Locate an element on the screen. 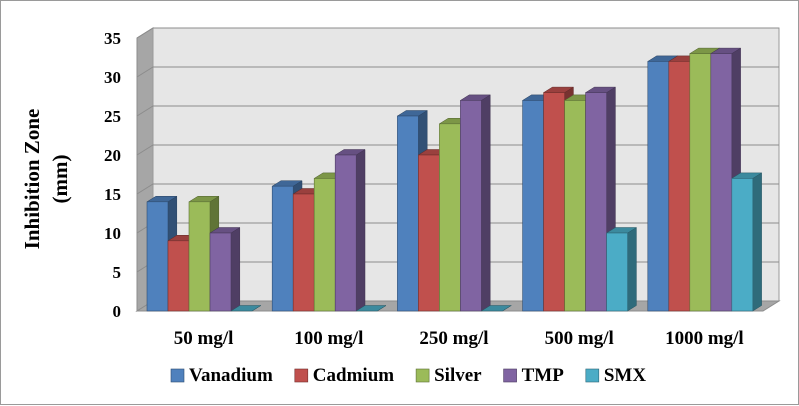  legend-item: SMX is located at coordinates (616, 375).